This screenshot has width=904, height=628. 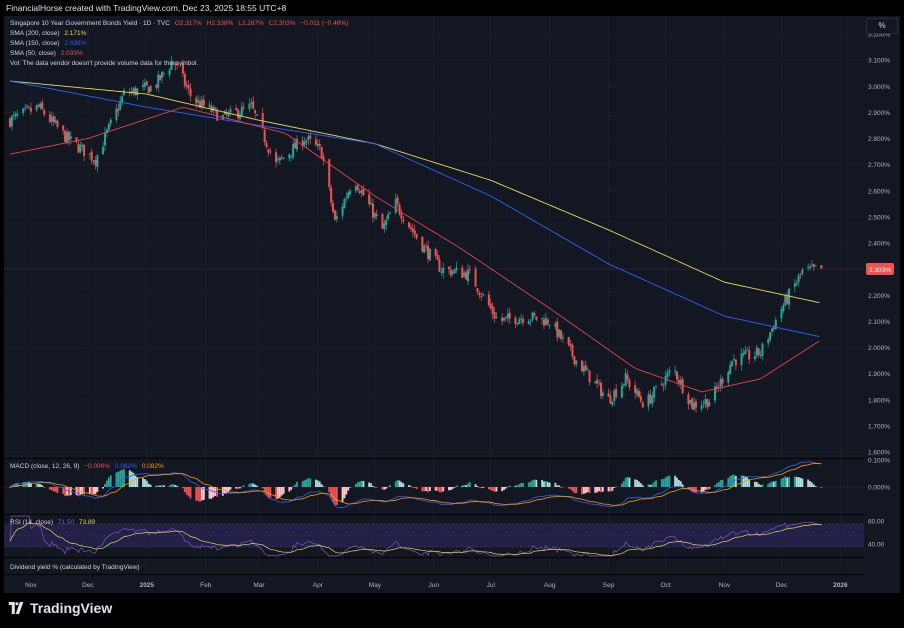 I want to click on y-tick-label: 2.700%, so click(x=879, y=165).